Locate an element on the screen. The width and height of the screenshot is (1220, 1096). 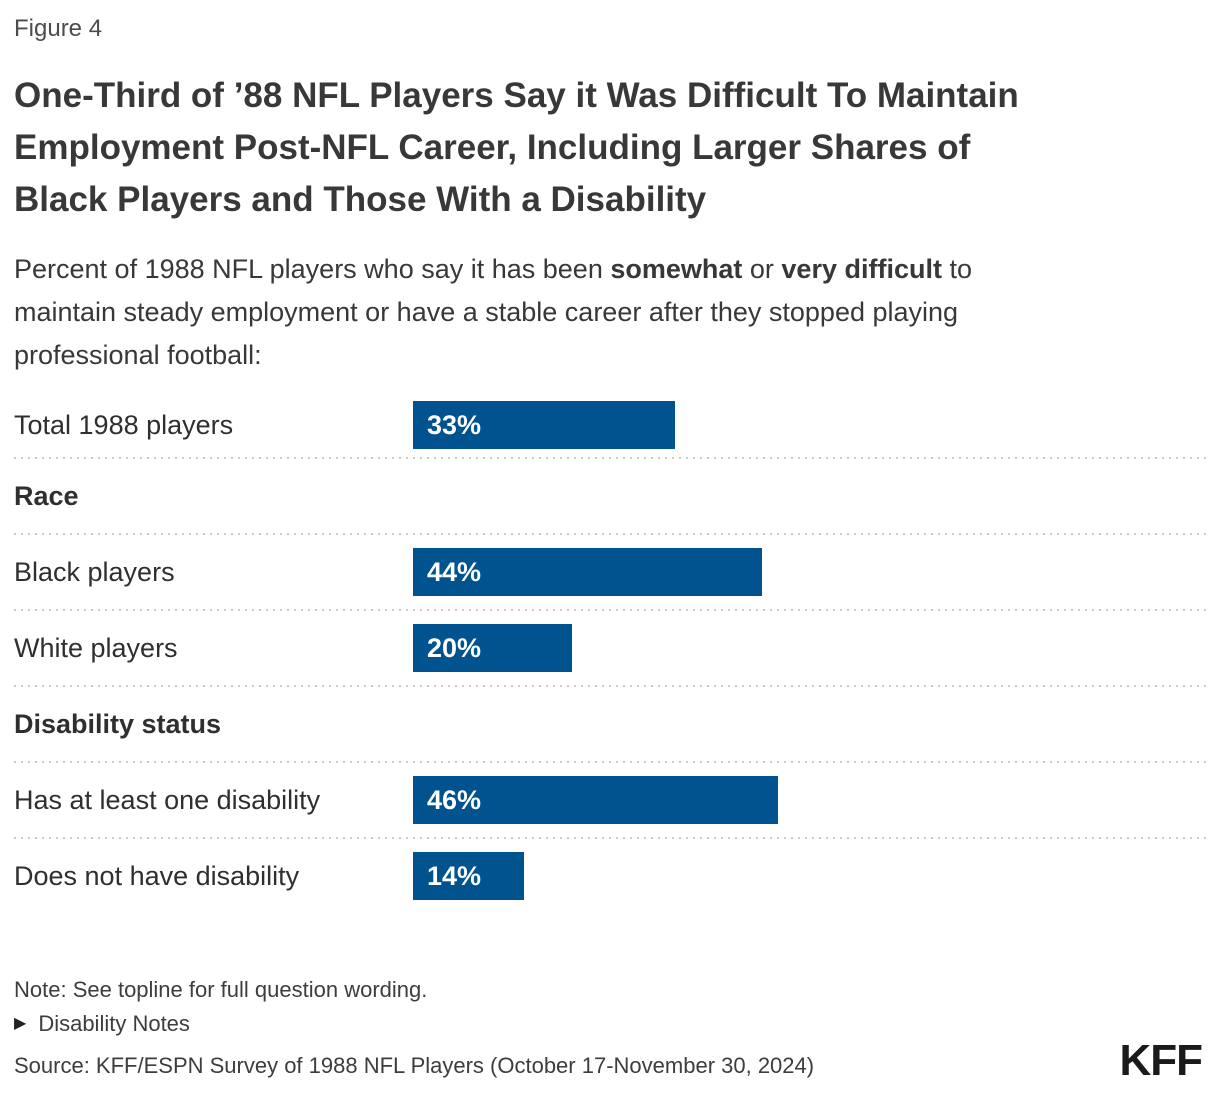
chart-subtitle-line-3: professional football: is located at coordinates (138, 355).